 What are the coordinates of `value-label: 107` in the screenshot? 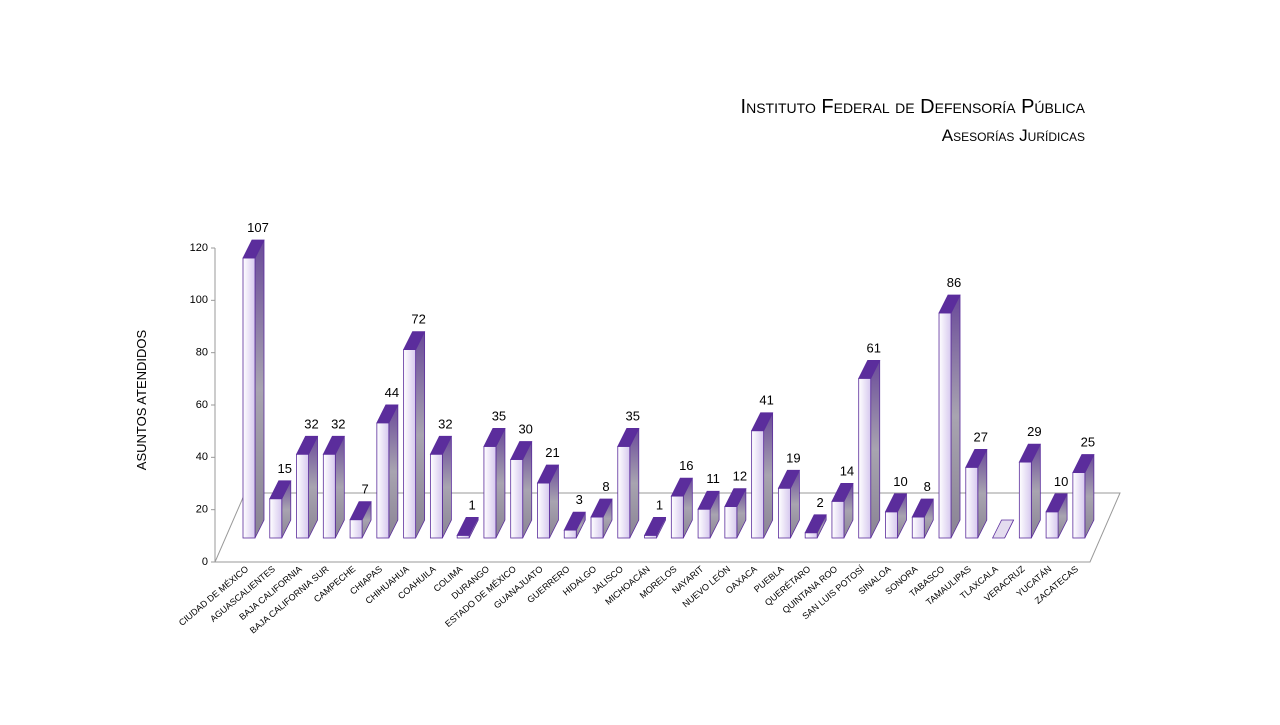 It's located at (258, 227).